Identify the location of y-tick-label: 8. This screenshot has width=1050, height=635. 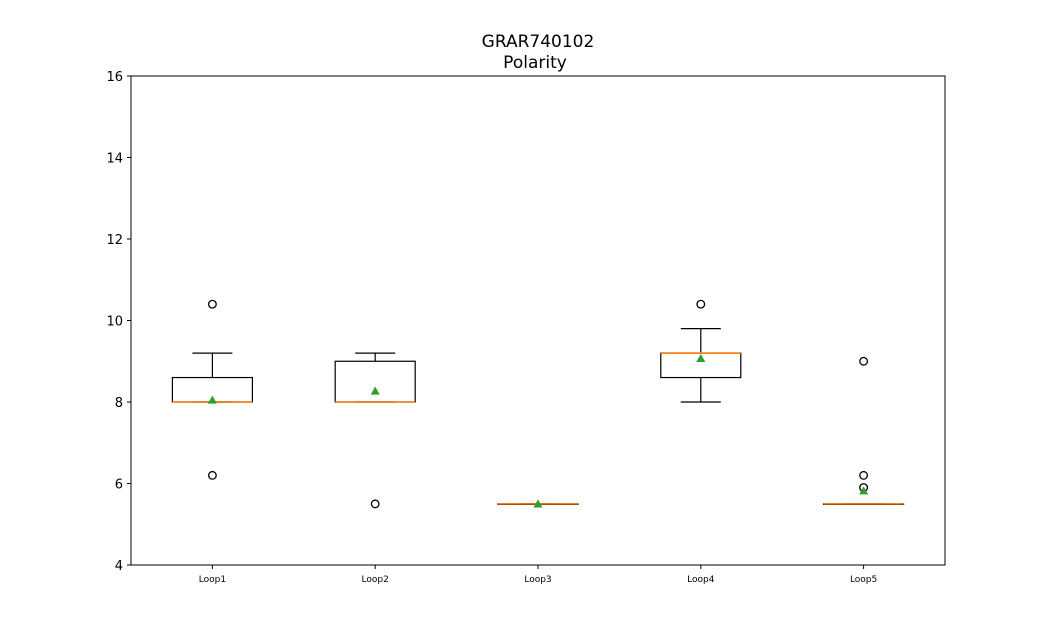
(119, 403).